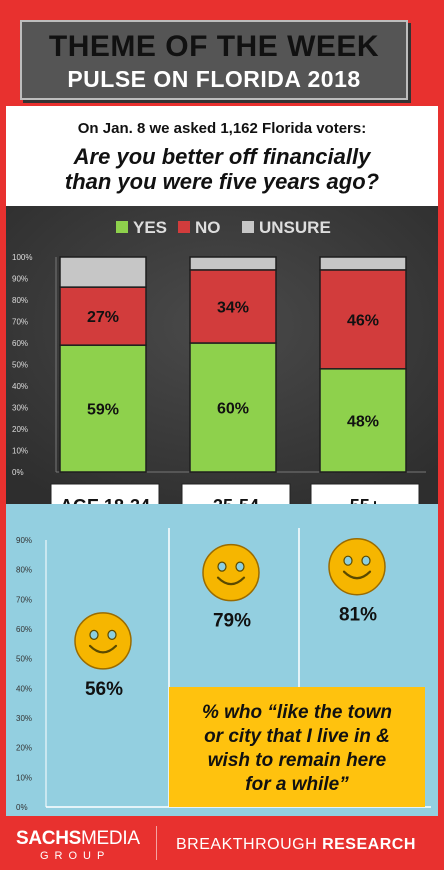 The height and width of the screenshot is (870, 444). I want to click on bar-no, so click(103, 316).